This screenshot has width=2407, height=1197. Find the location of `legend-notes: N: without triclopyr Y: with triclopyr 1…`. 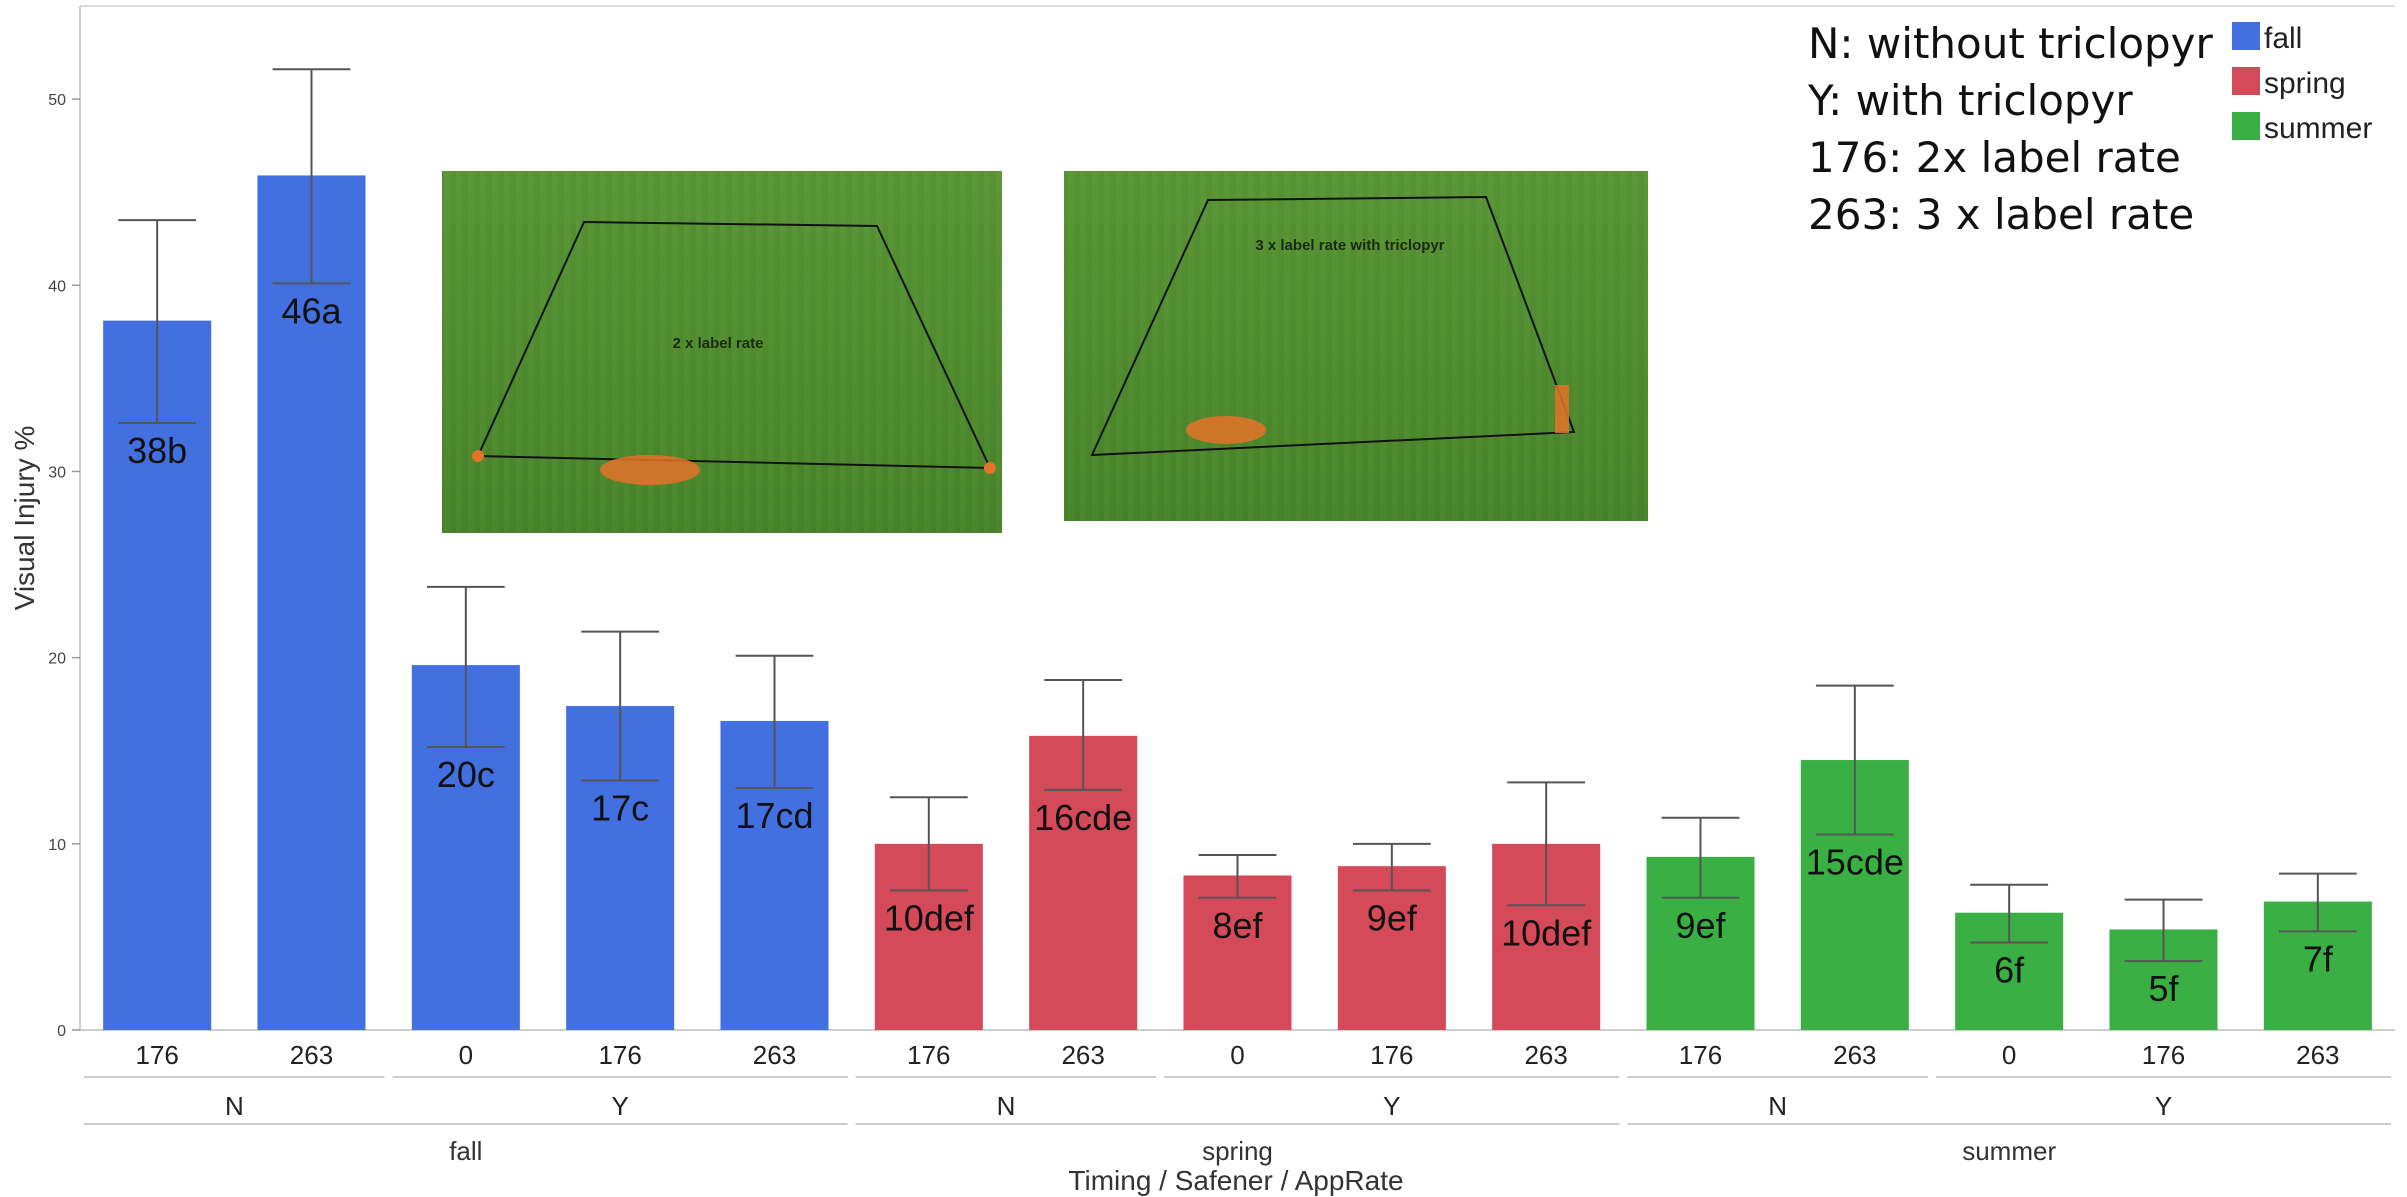

legend-notes: N: without triclopyr Y: with triclopyr 1… is located at coordinates (2010, 129).